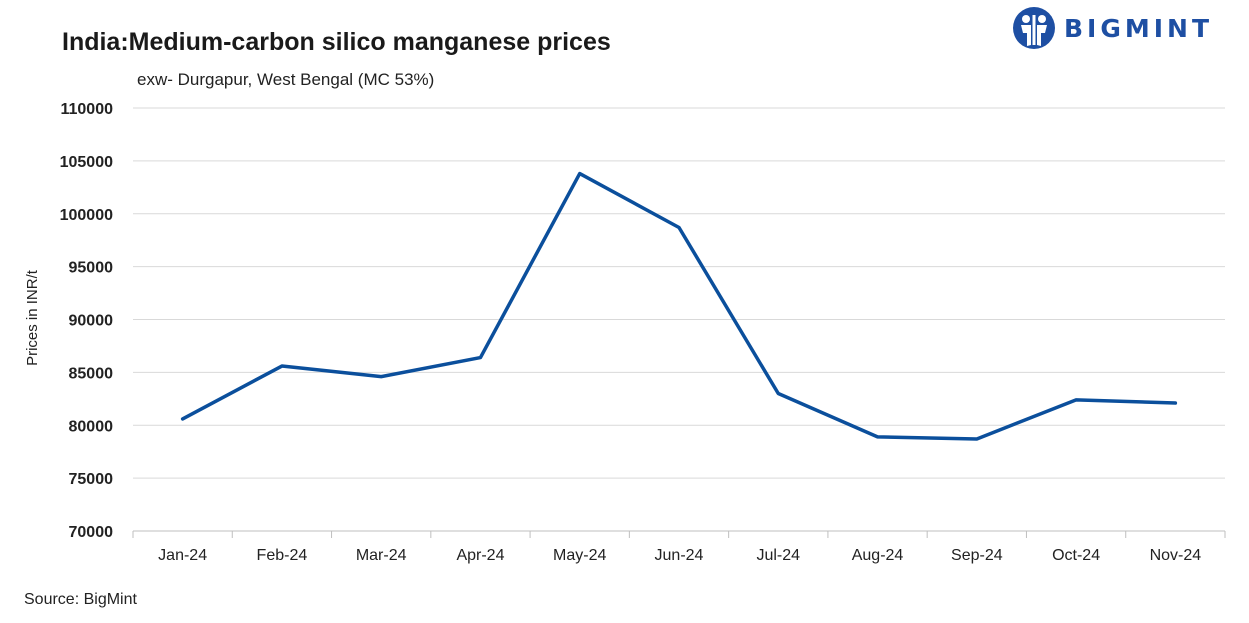  I want to click on y-tick-label: 105000, so click(86, 162).